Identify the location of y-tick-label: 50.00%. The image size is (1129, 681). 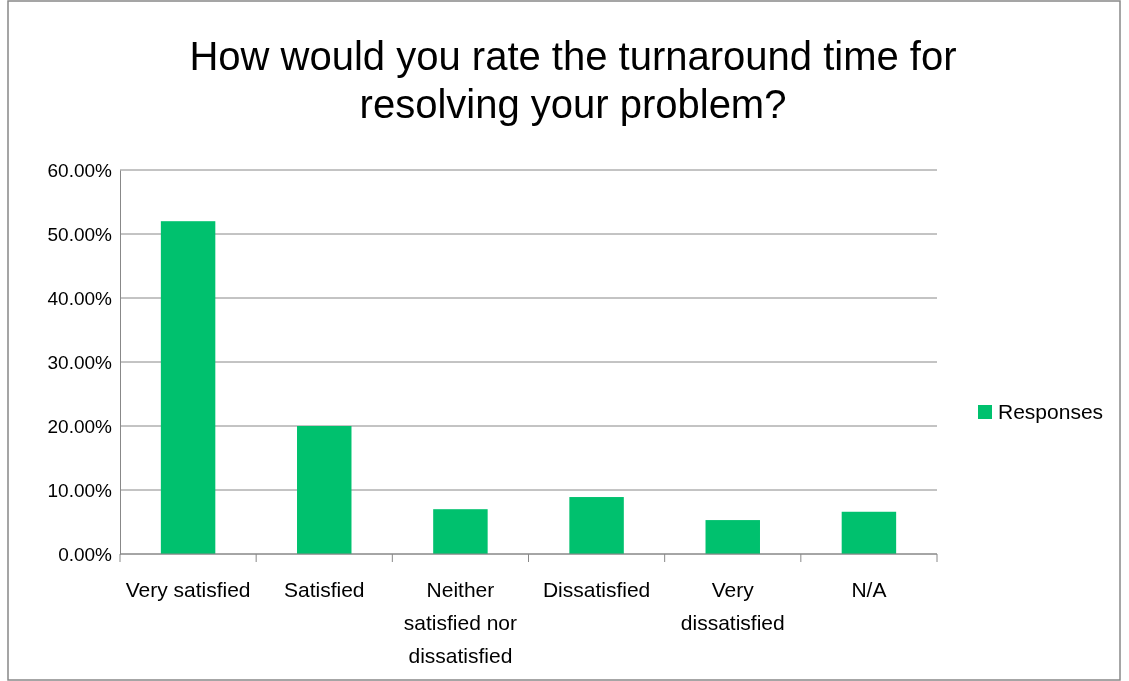
(80, 234).